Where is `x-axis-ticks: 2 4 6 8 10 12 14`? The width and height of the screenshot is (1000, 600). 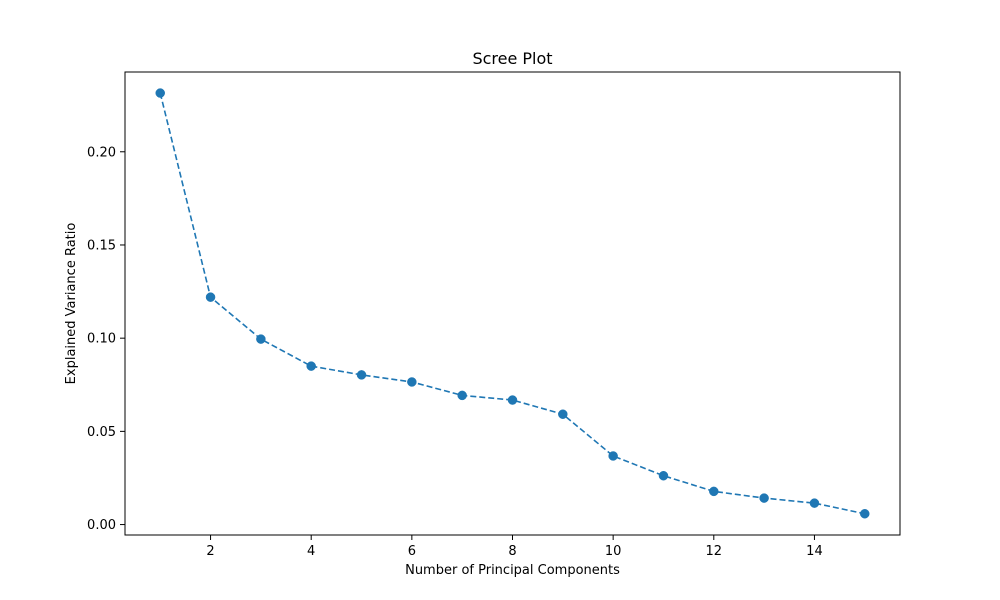 x-axis-ticks: 2 4 6 8 10 12 14 is located at coordinates (514, 547).